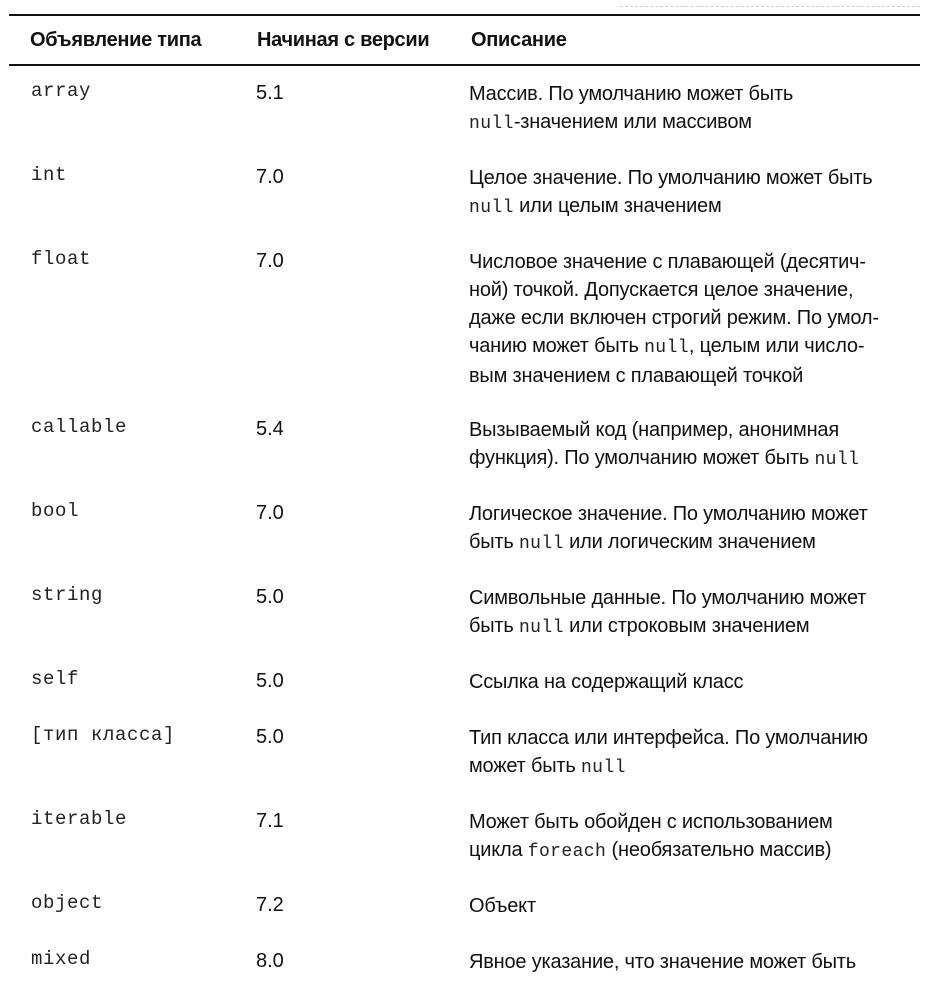 This screenshot has height=992, width=946. I want to click on type-declaration-cell: iterable, so click(79, 819).